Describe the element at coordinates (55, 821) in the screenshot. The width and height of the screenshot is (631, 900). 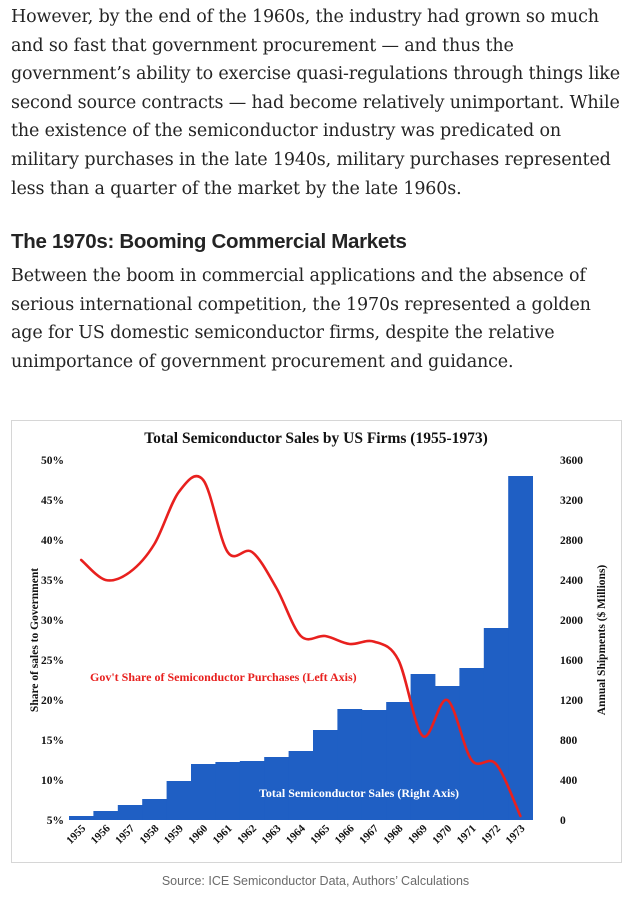
I see `left-tick-label: 5%` at that location.